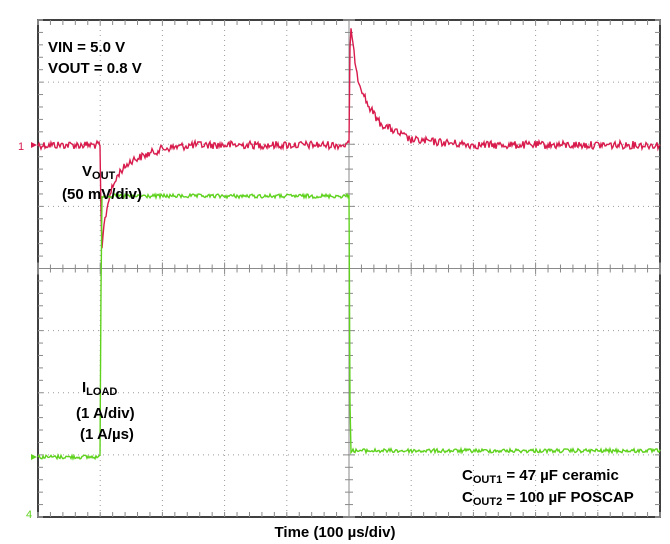 The width and height of the screenshot is (670, 544). I want to click on cout2-annotation: COUT2 = 100 µF POSCAP, so click(548, 498).